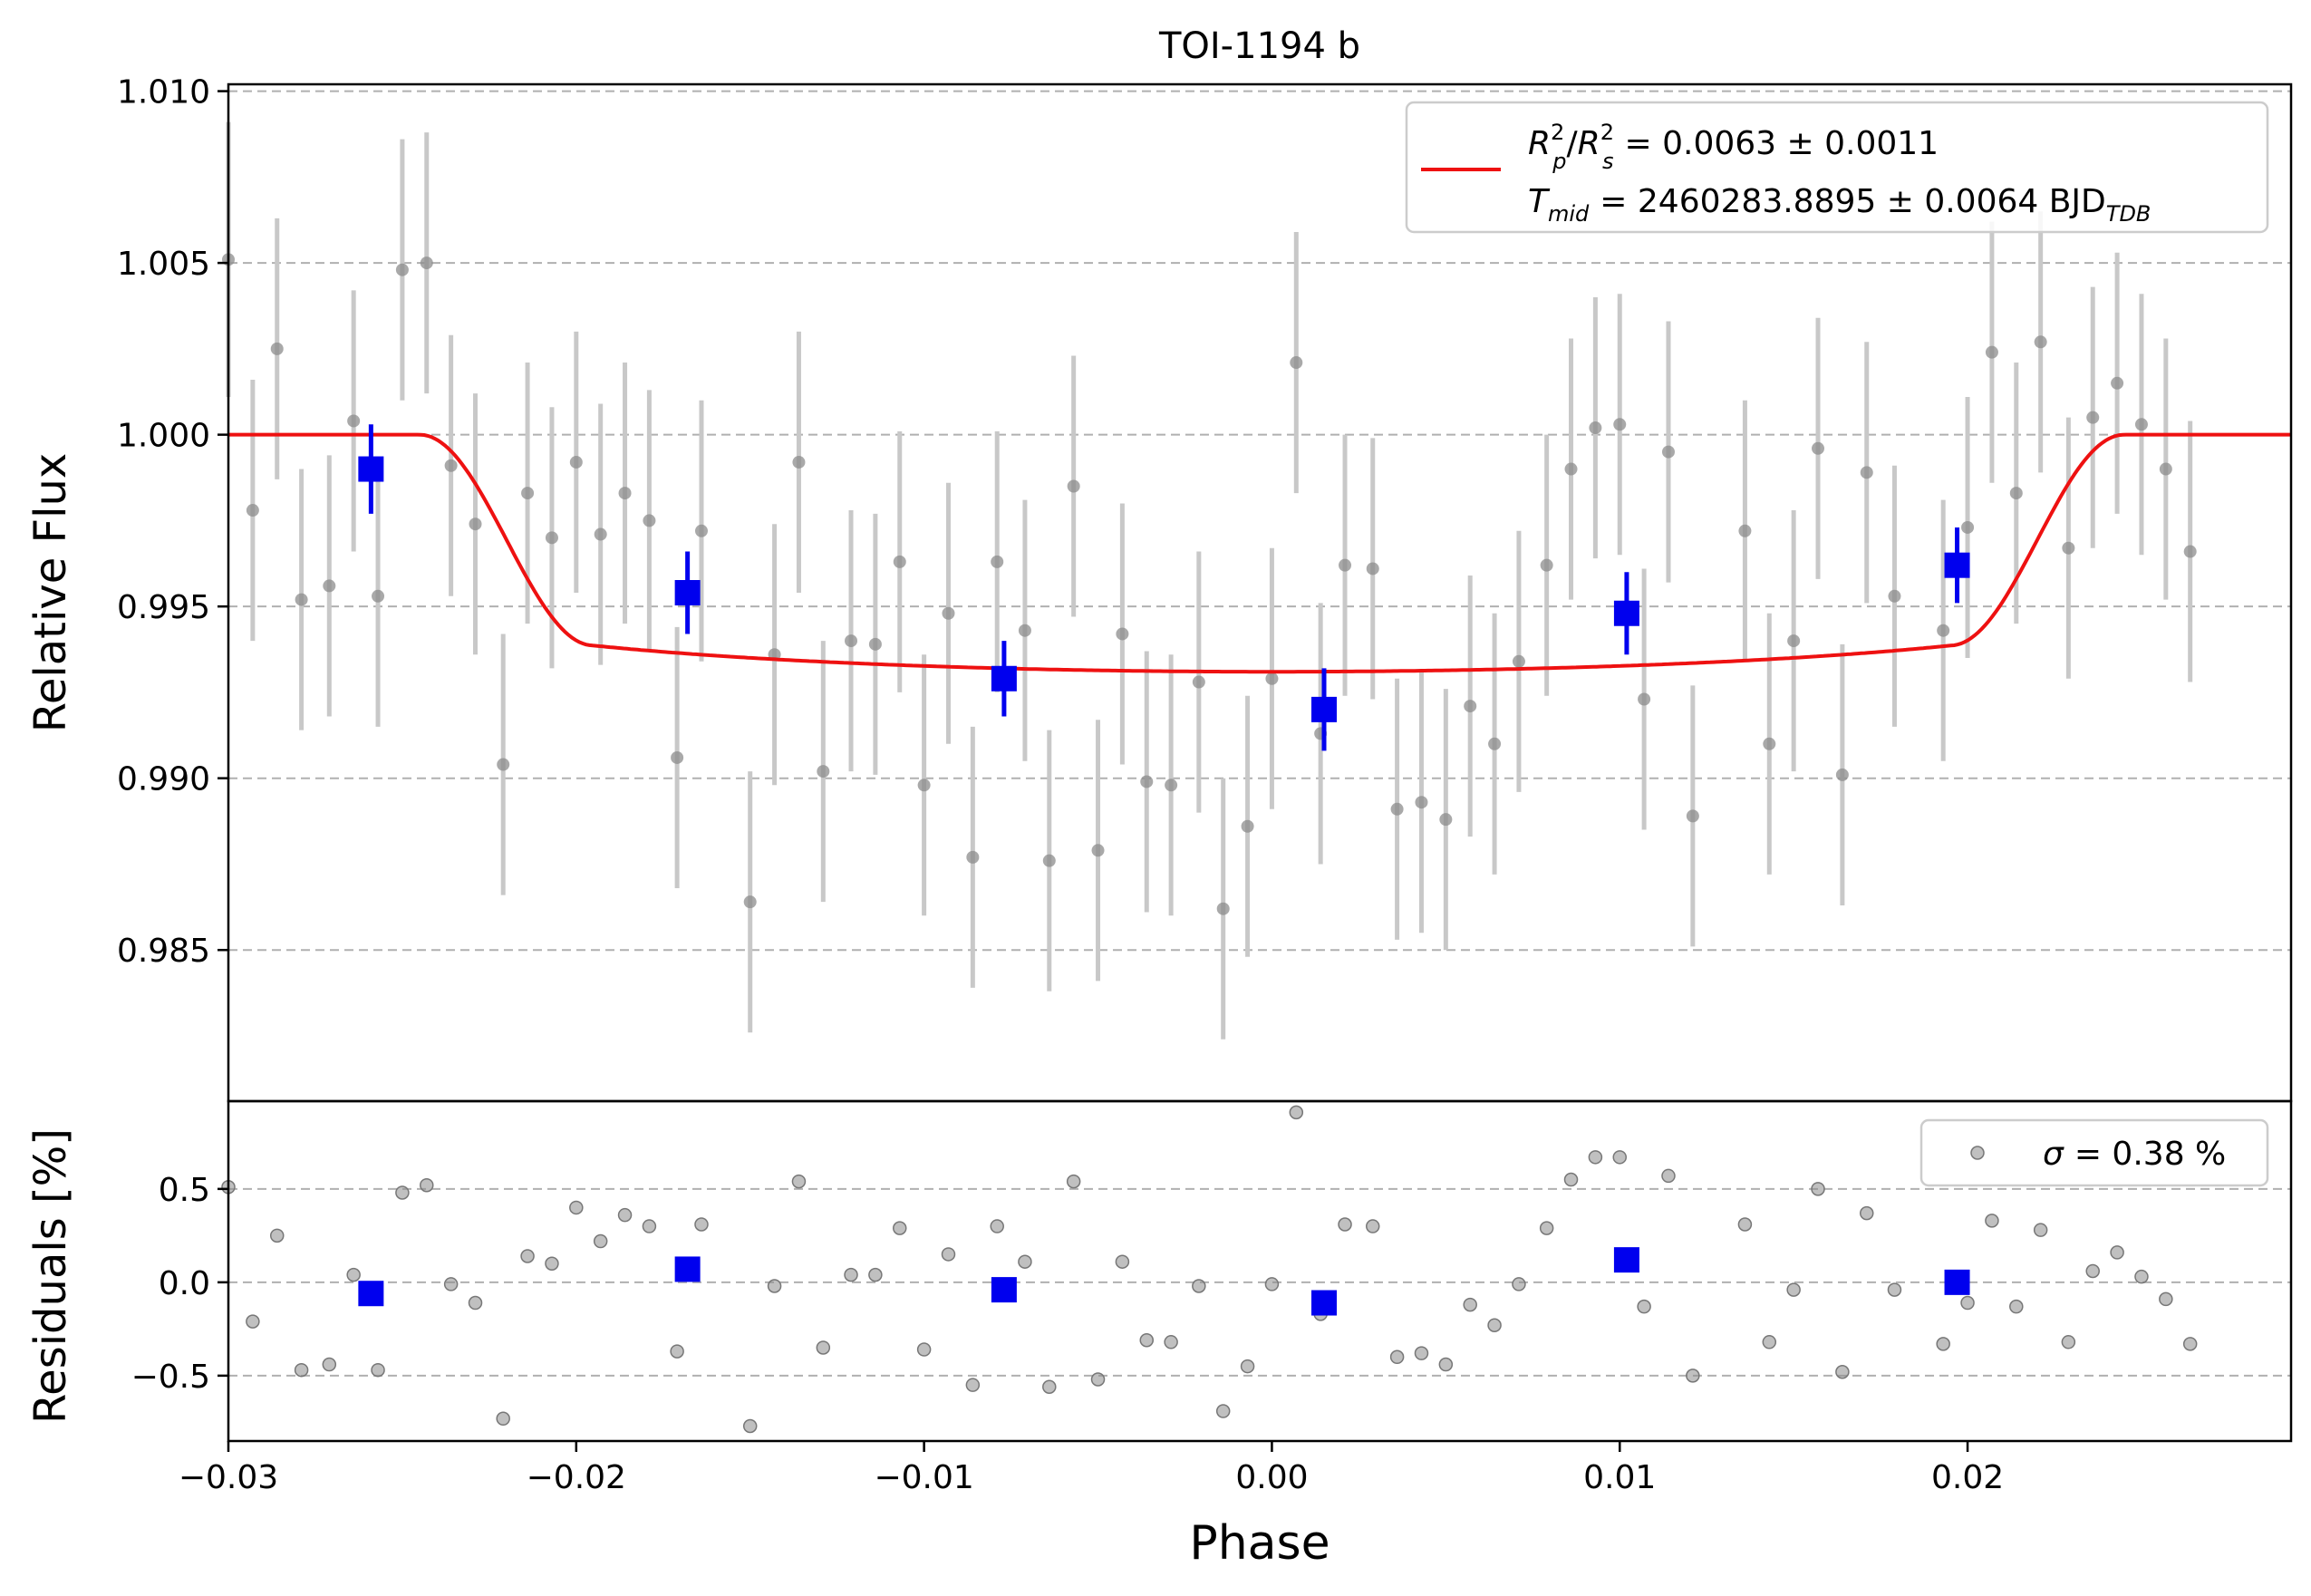  I want to click on legend-t-subscript: mid, so click(1569, 214).